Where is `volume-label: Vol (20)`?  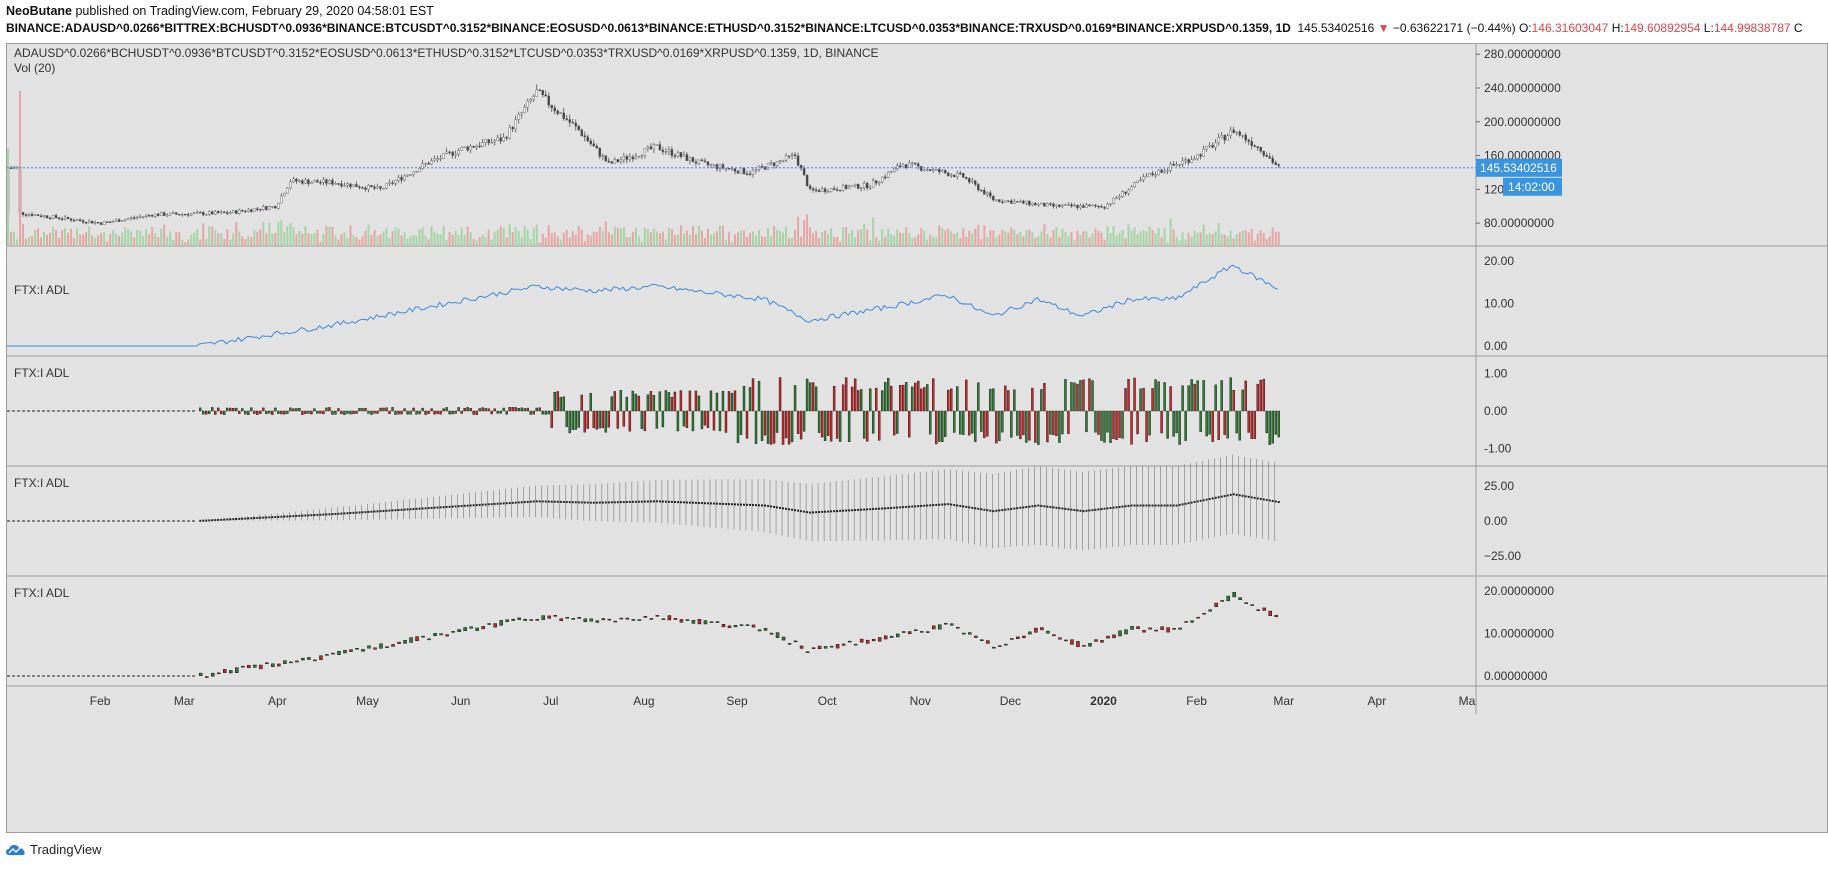
volume-label: Vol (20) is located at coordinates (35, 68).